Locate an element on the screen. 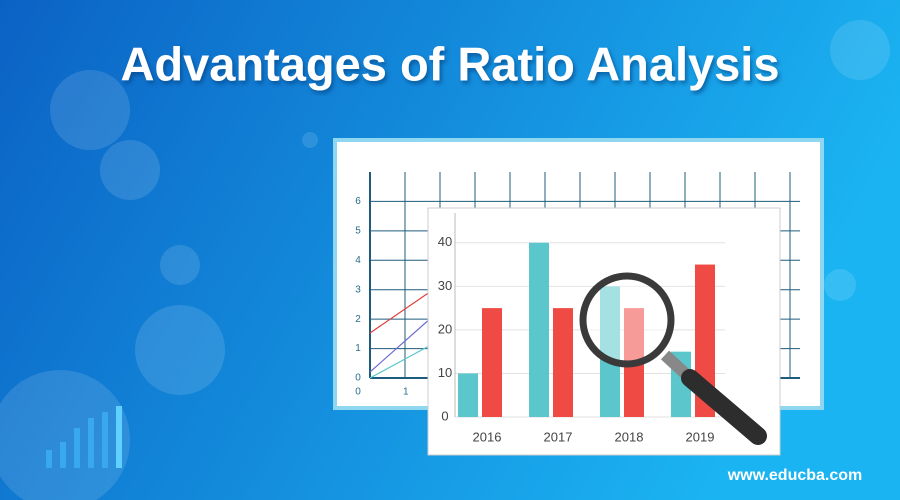  x-tick-label: 2017 is located at coordinates (558, 436).